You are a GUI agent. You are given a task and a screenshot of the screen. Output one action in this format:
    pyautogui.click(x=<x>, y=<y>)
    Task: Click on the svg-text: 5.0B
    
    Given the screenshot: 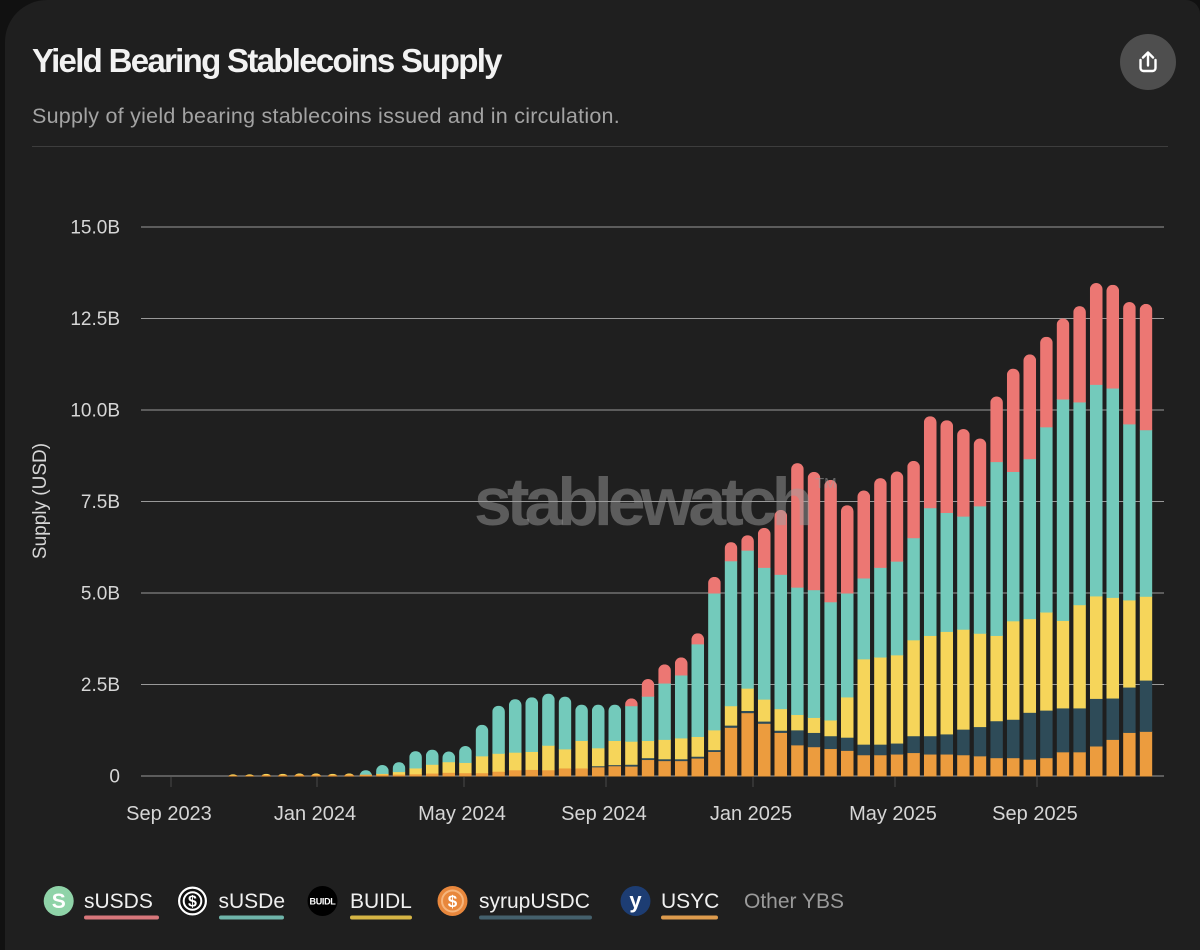 What is the action you would take?
    pyautogui.click(x=100, y=594)
    